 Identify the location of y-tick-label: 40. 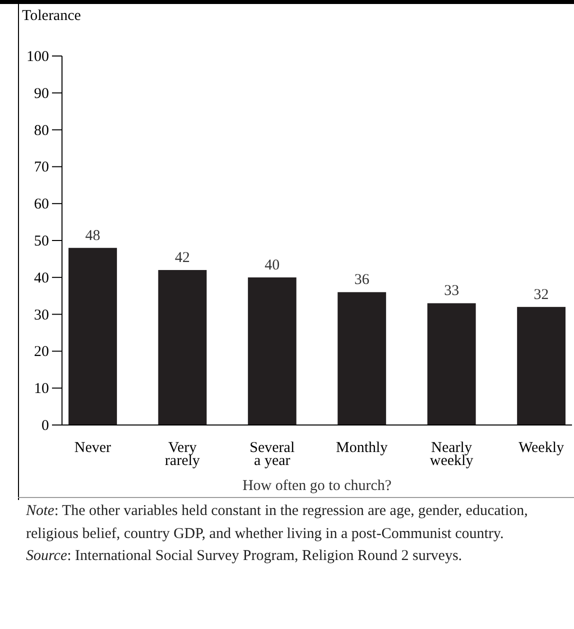
(41, 278).